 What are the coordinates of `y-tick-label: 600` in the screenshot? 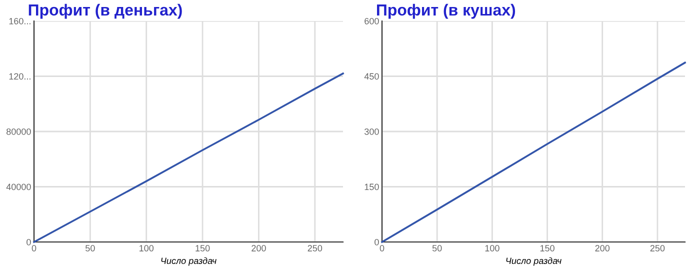 It's located at (371, 21).